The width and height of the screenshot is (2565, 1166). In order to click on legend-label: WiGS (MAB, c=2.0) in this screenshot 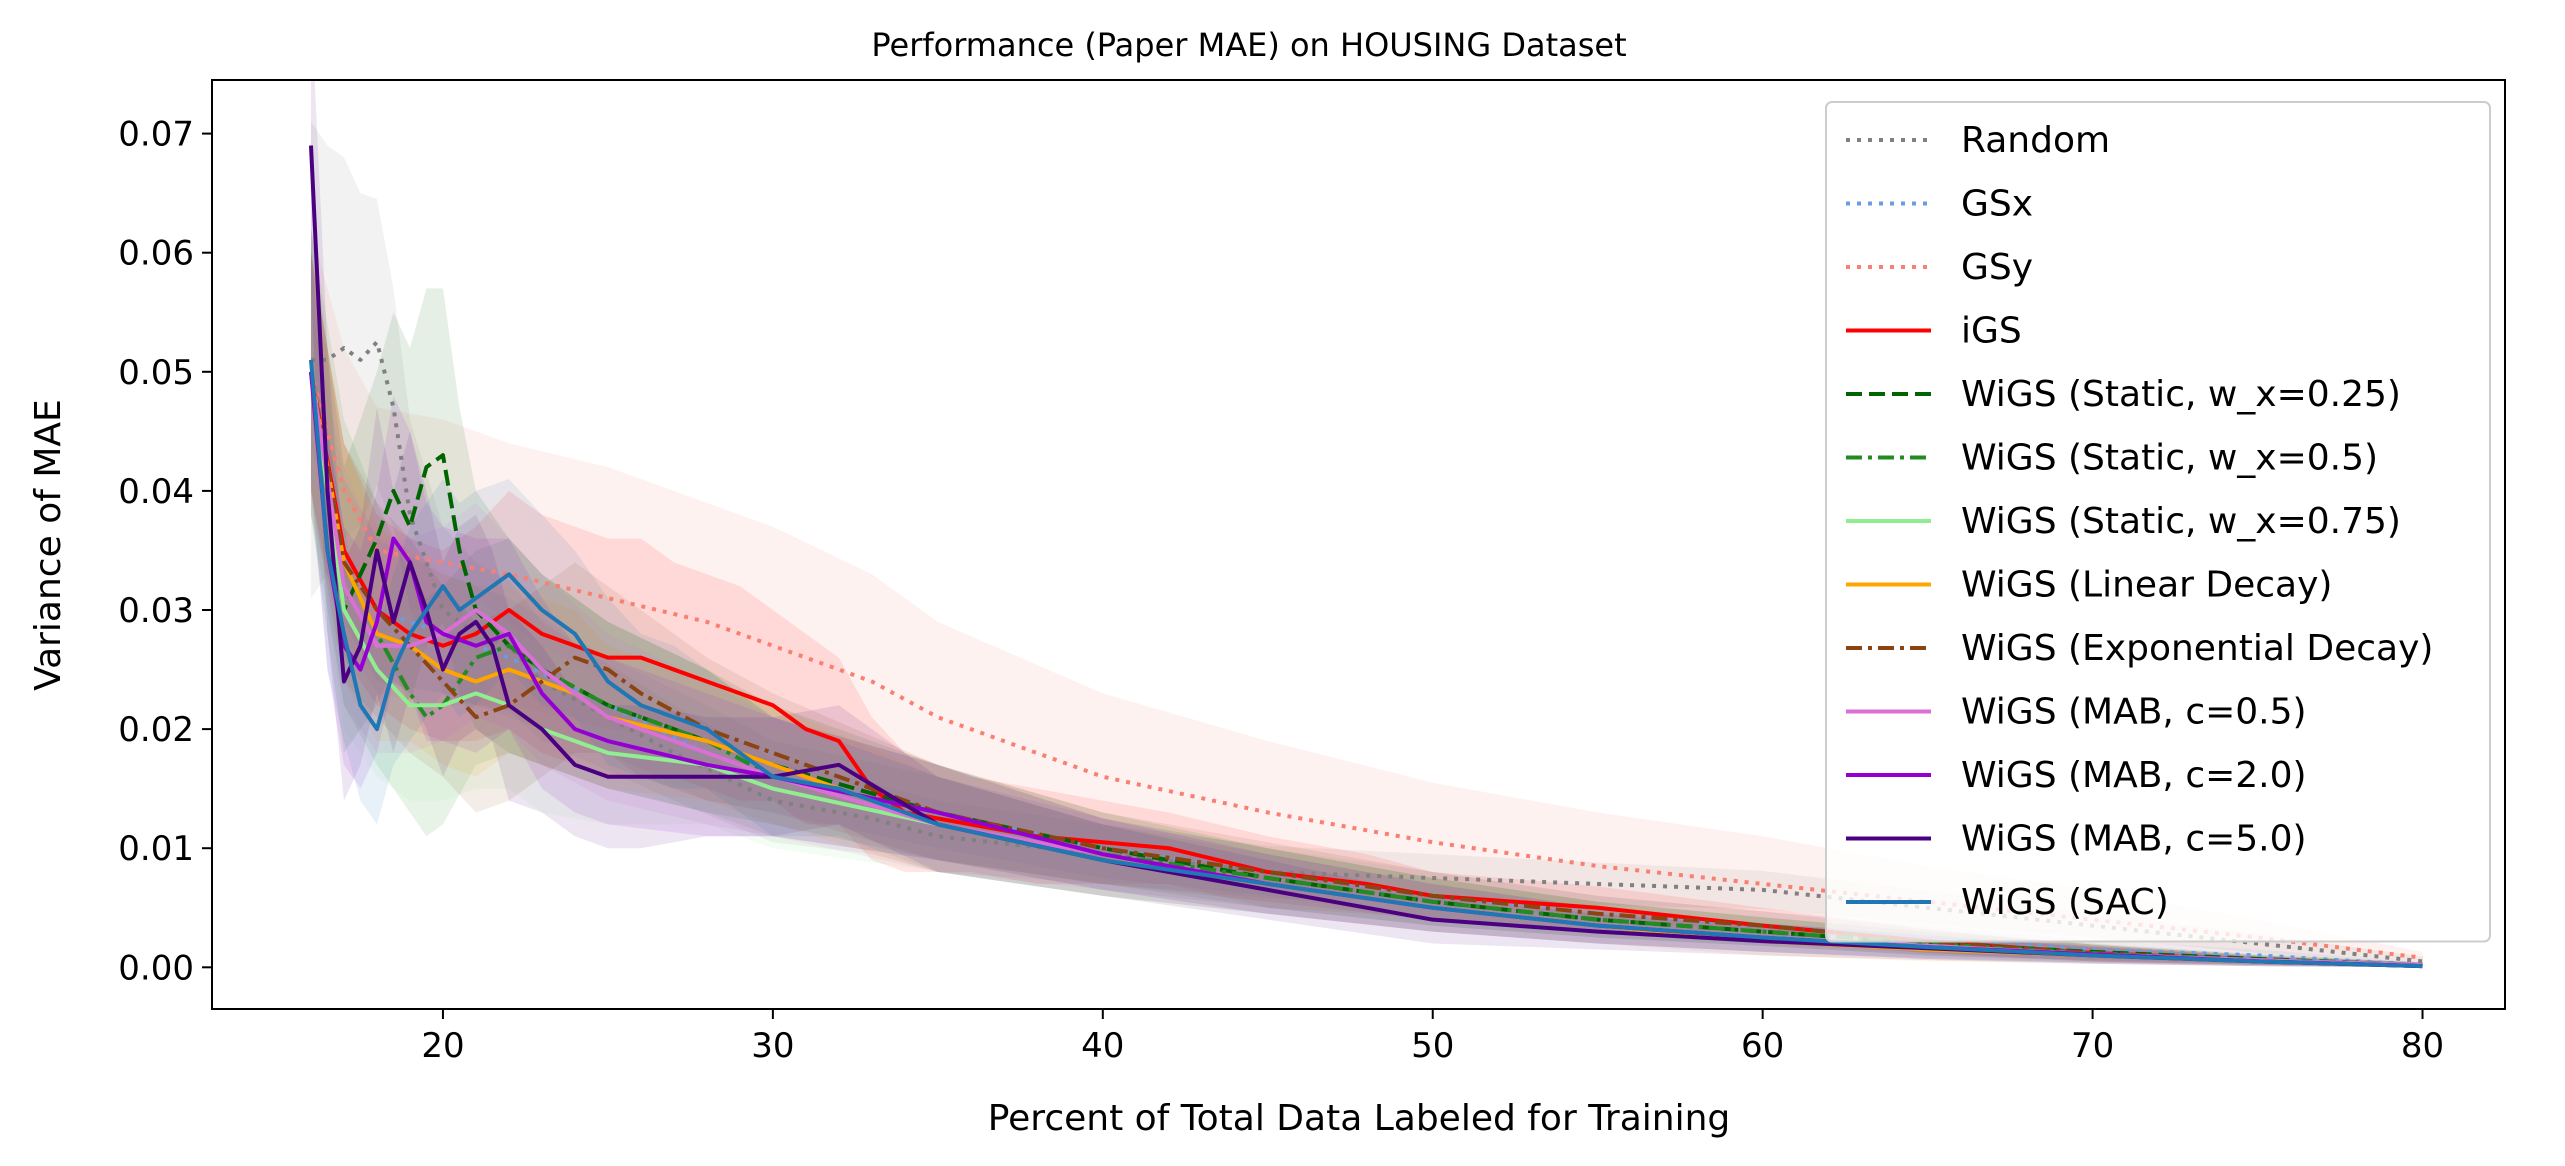, I will do `click(2134, 775)`.